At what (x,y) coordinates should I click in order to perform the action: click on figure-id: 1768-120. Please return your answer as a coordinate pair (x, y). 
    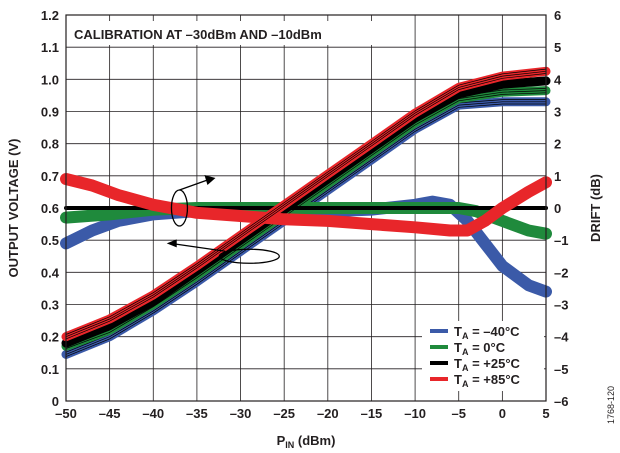
    Looking at the image, I should click on (611, 405).